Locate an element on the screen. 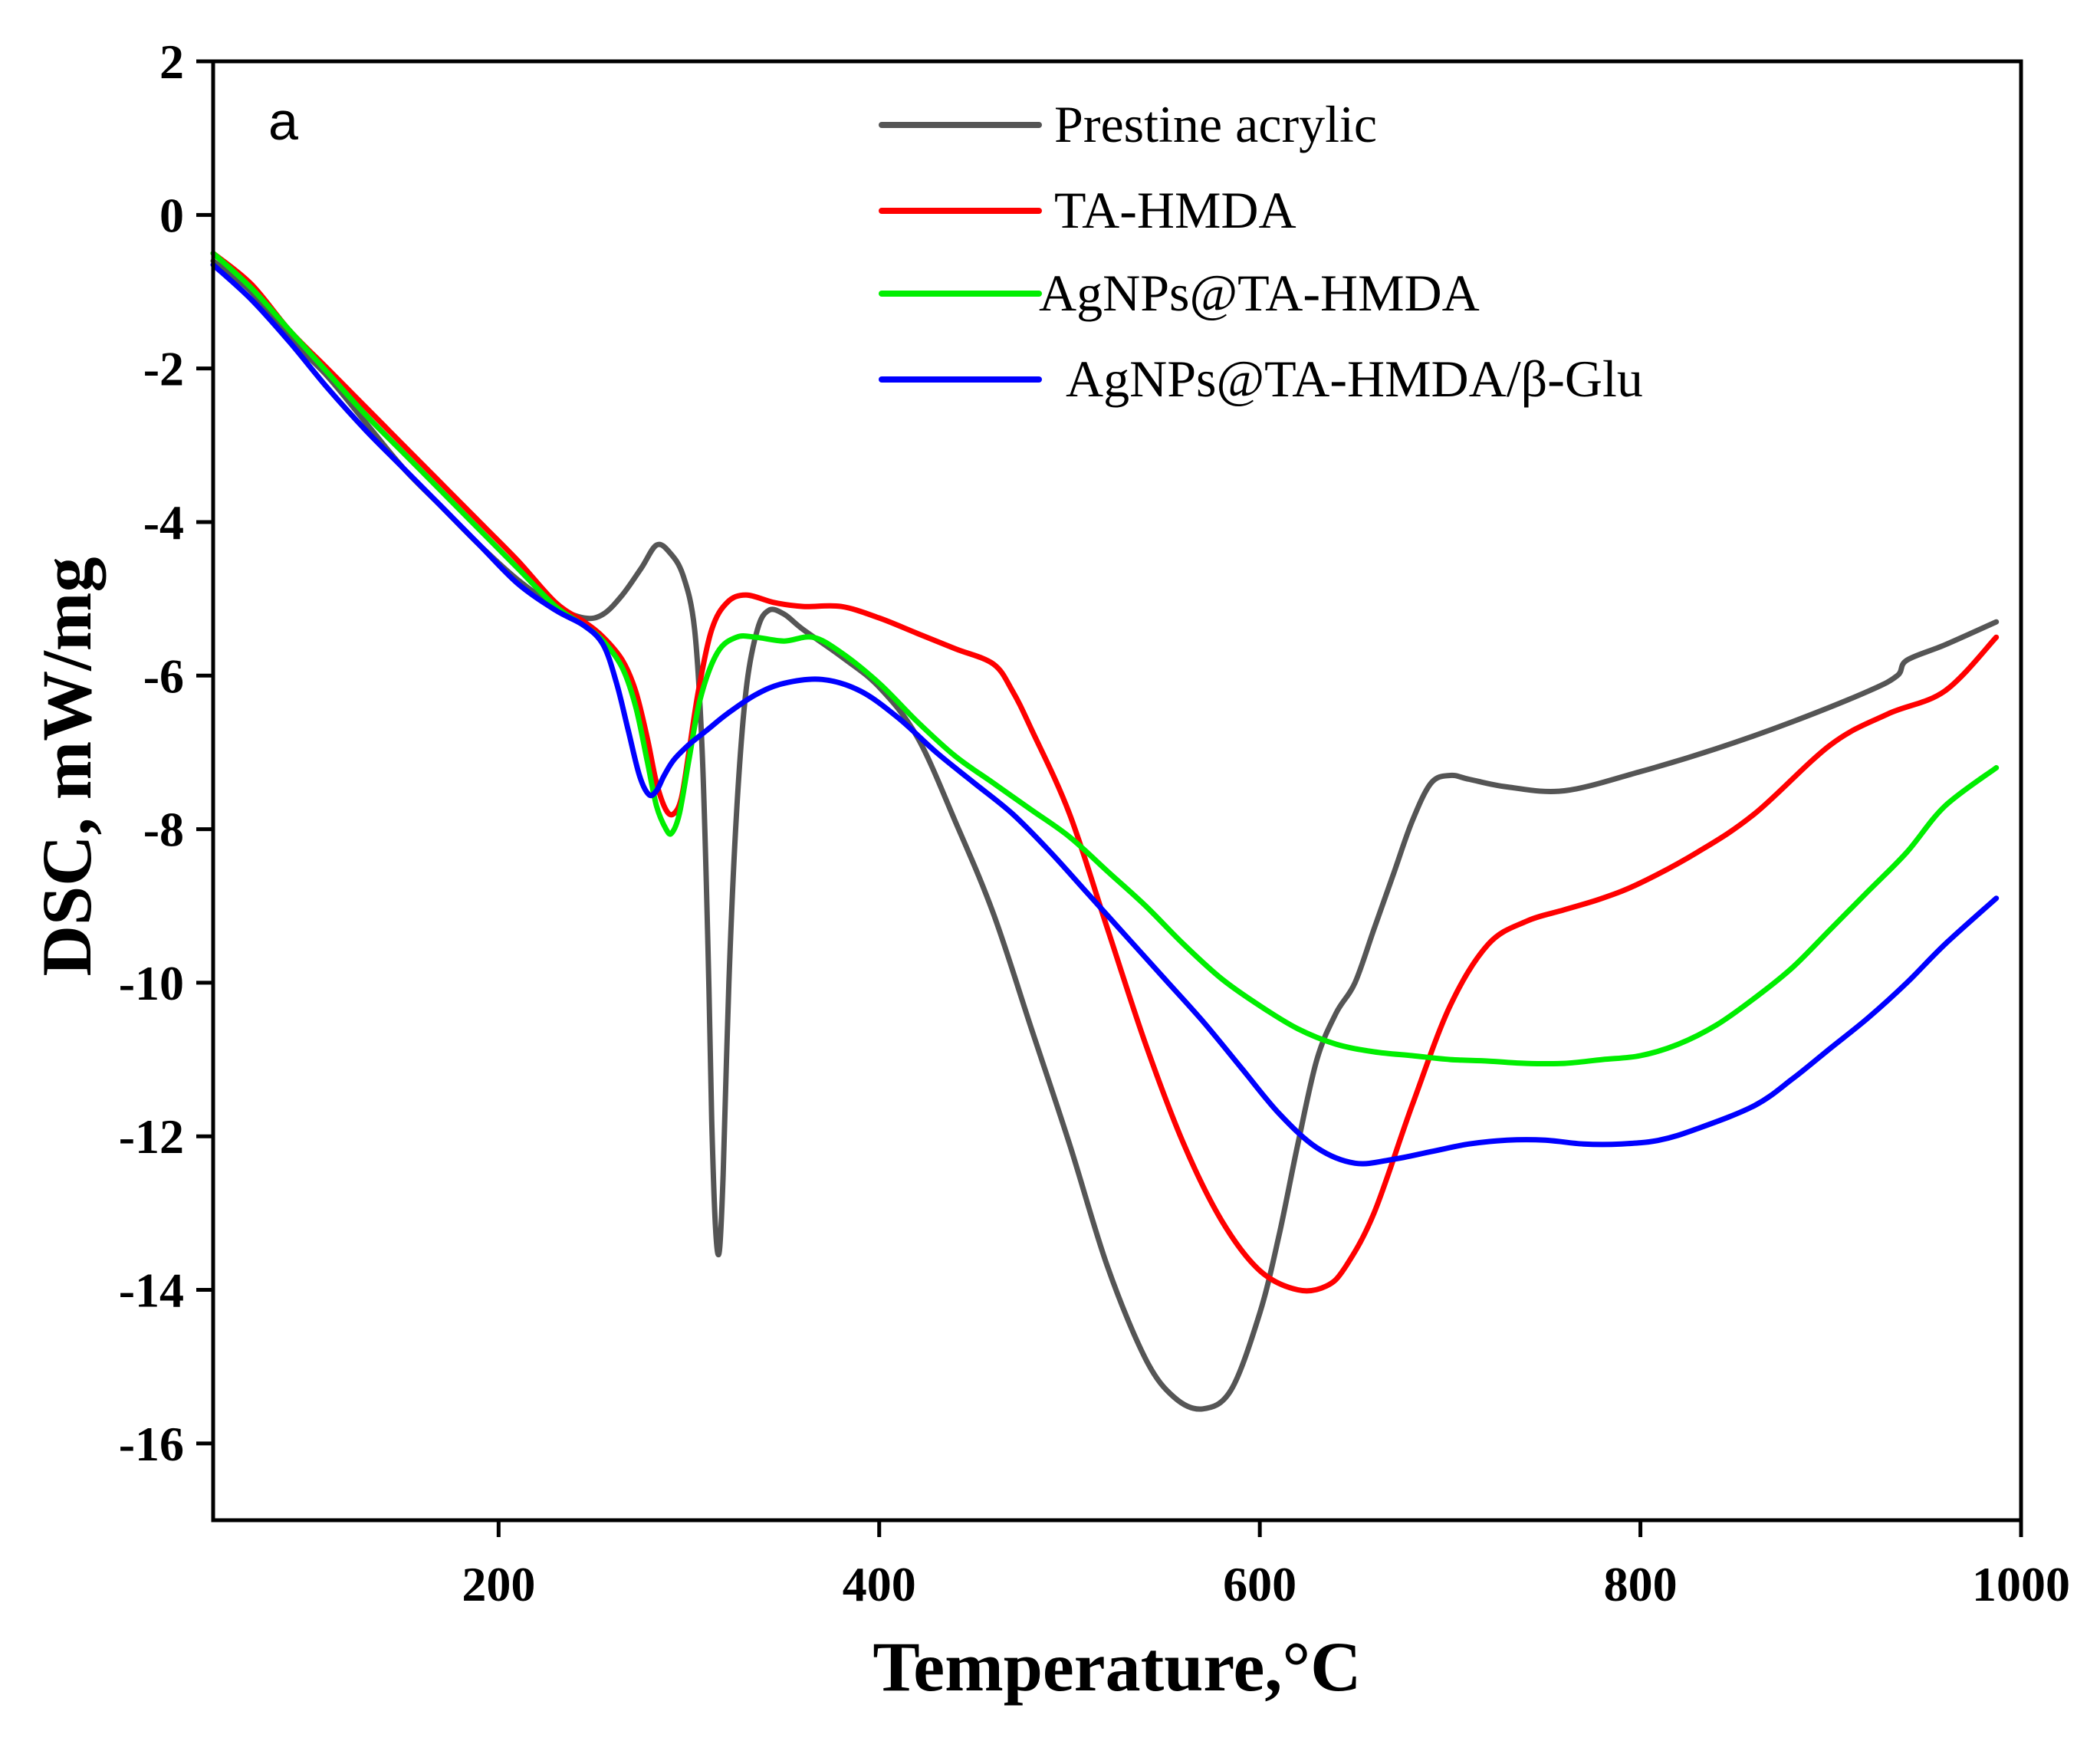  panel-label: a is located at coordinates (283, 121).